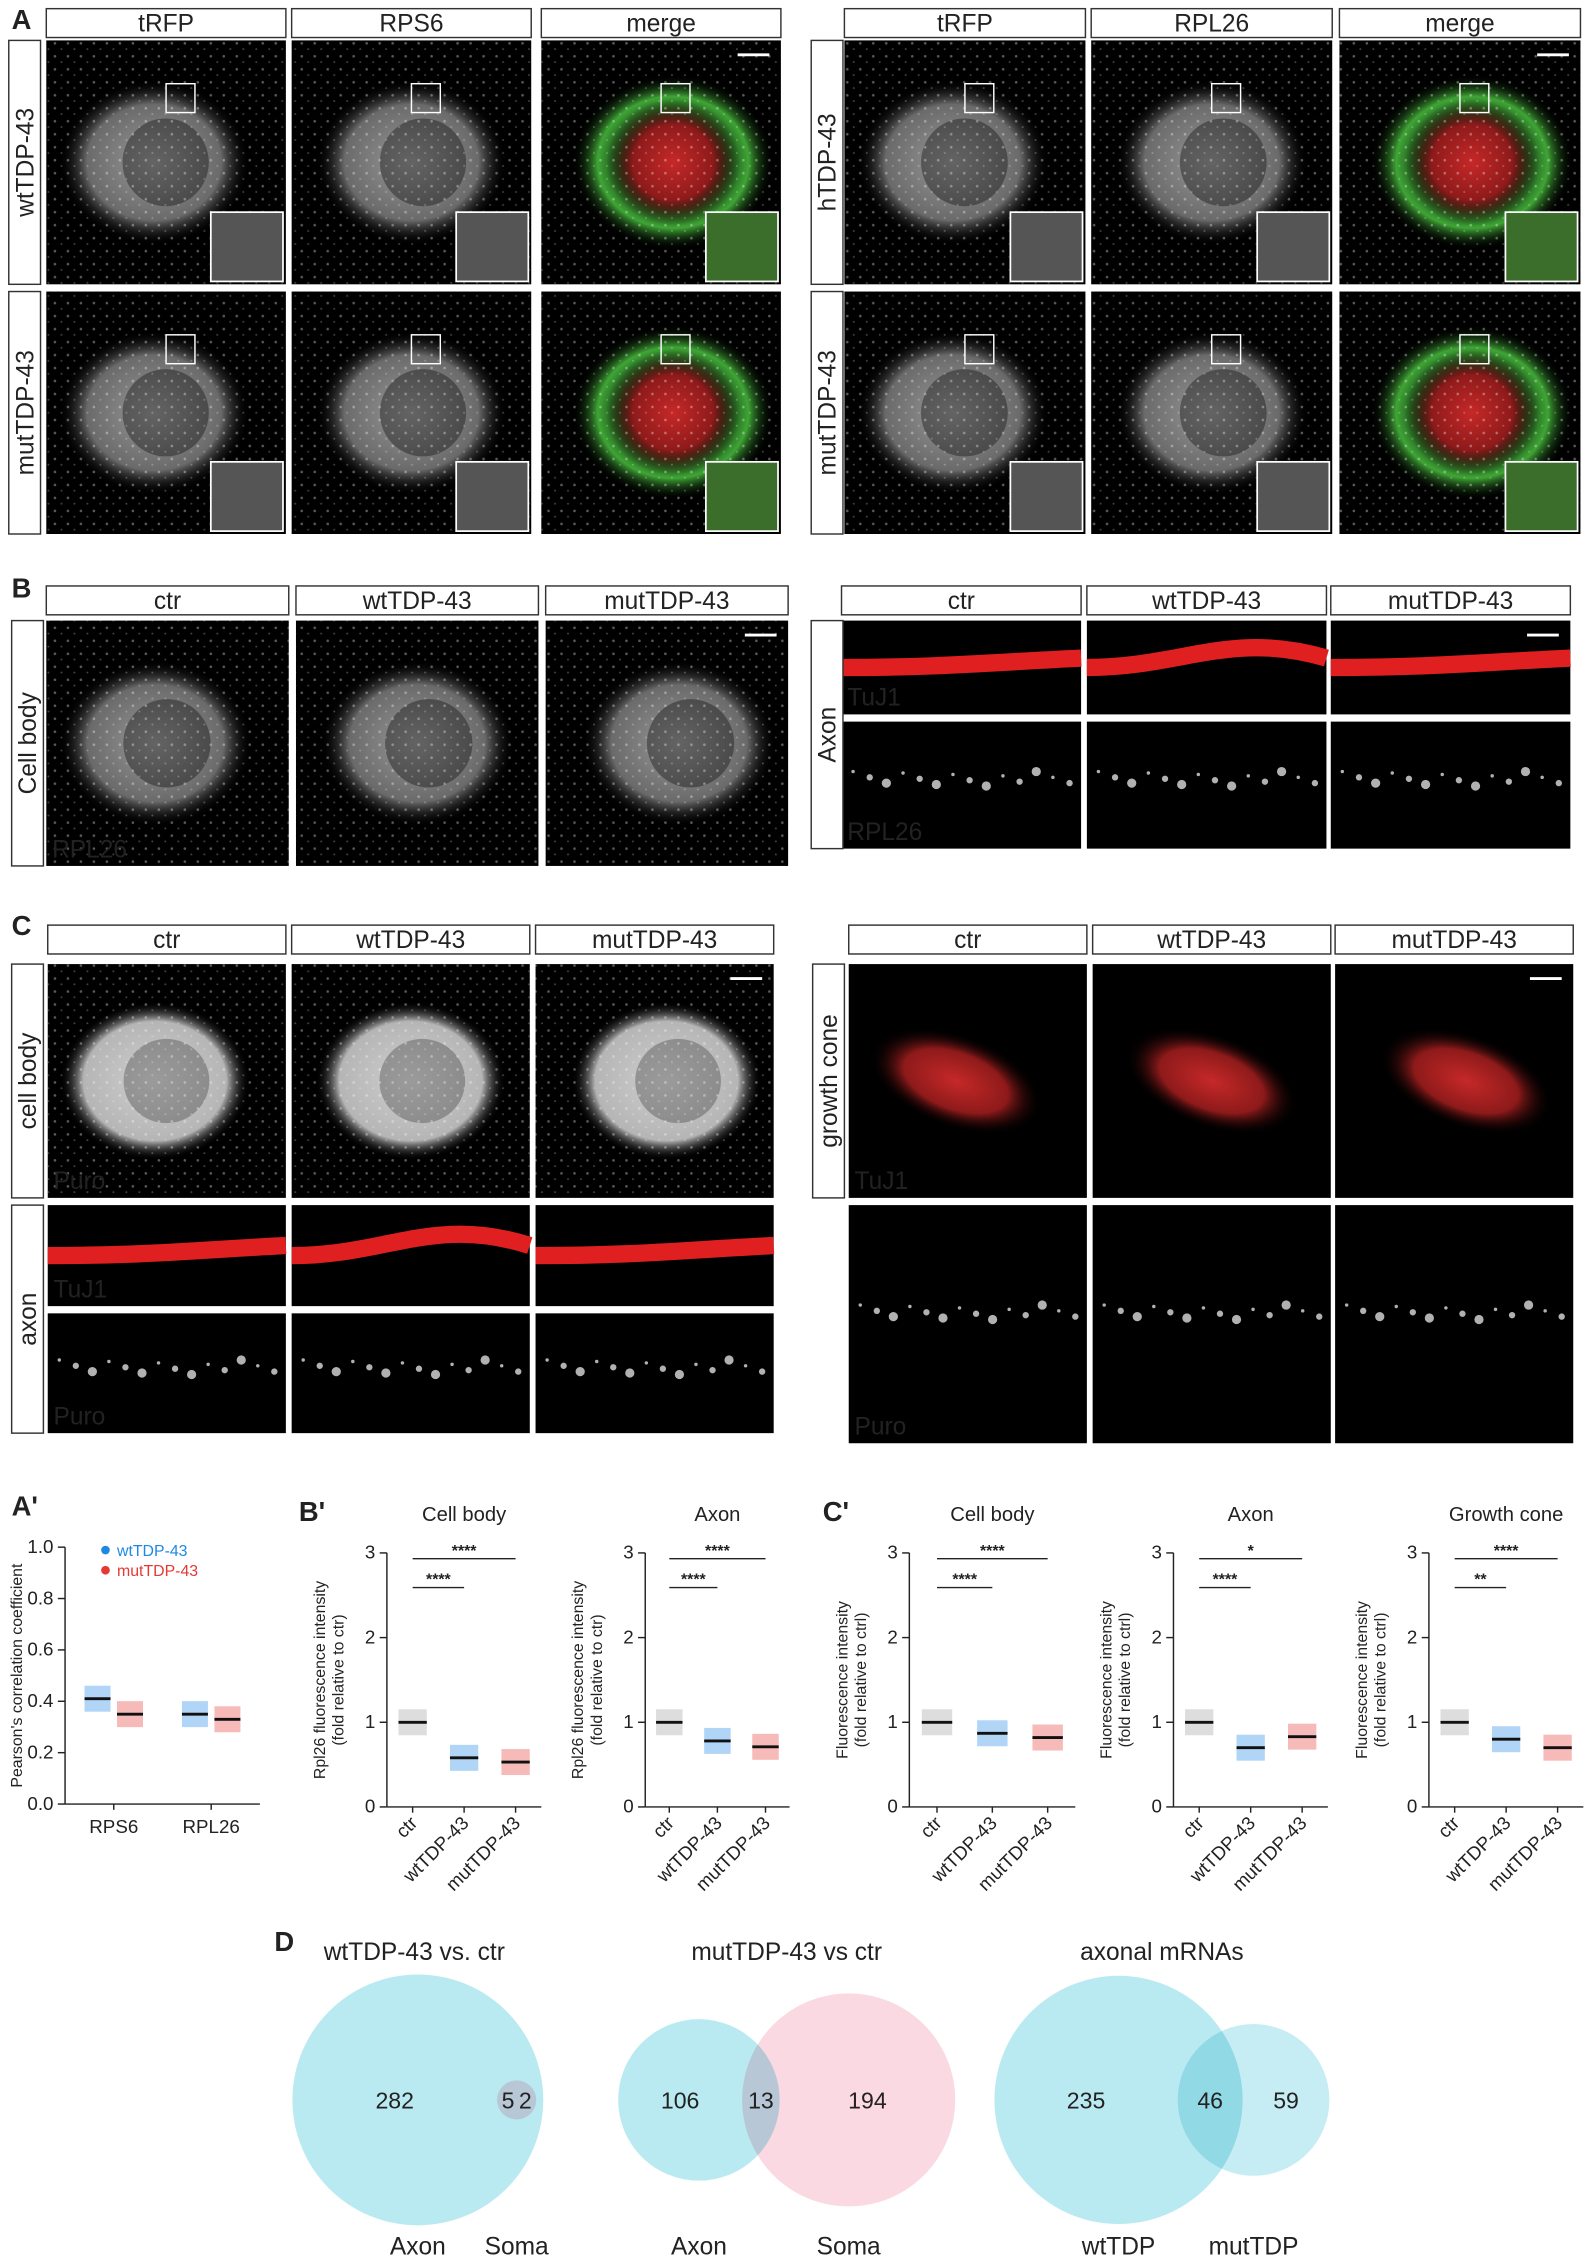 This screenshot has height=2263, width=1595. I want to click on y-tick-label: 2, so click(628, 1636).